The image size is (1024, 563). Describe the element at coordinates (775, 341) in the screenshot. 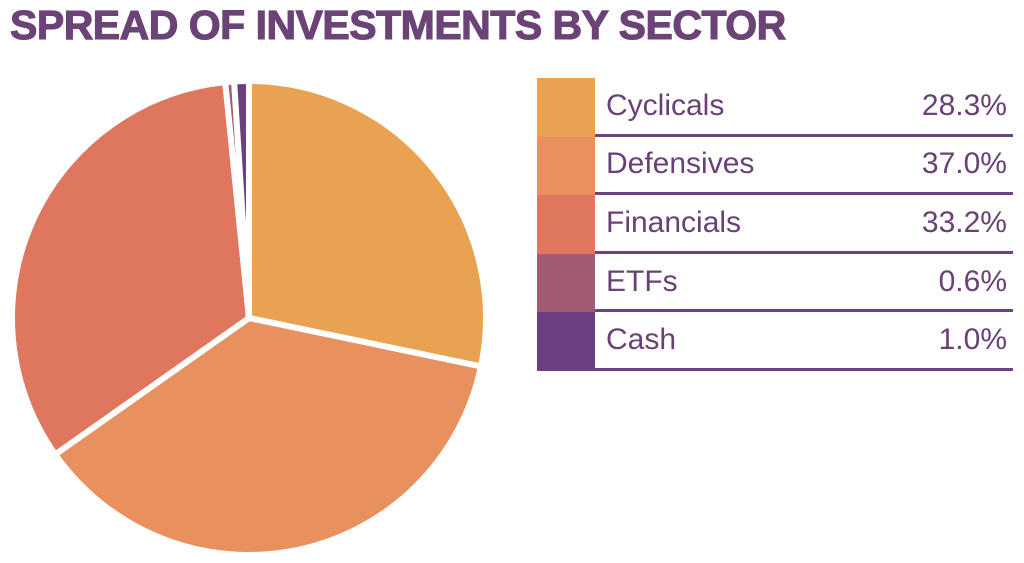

I see `legend-row-cash: Cash 1.0%` at that location.